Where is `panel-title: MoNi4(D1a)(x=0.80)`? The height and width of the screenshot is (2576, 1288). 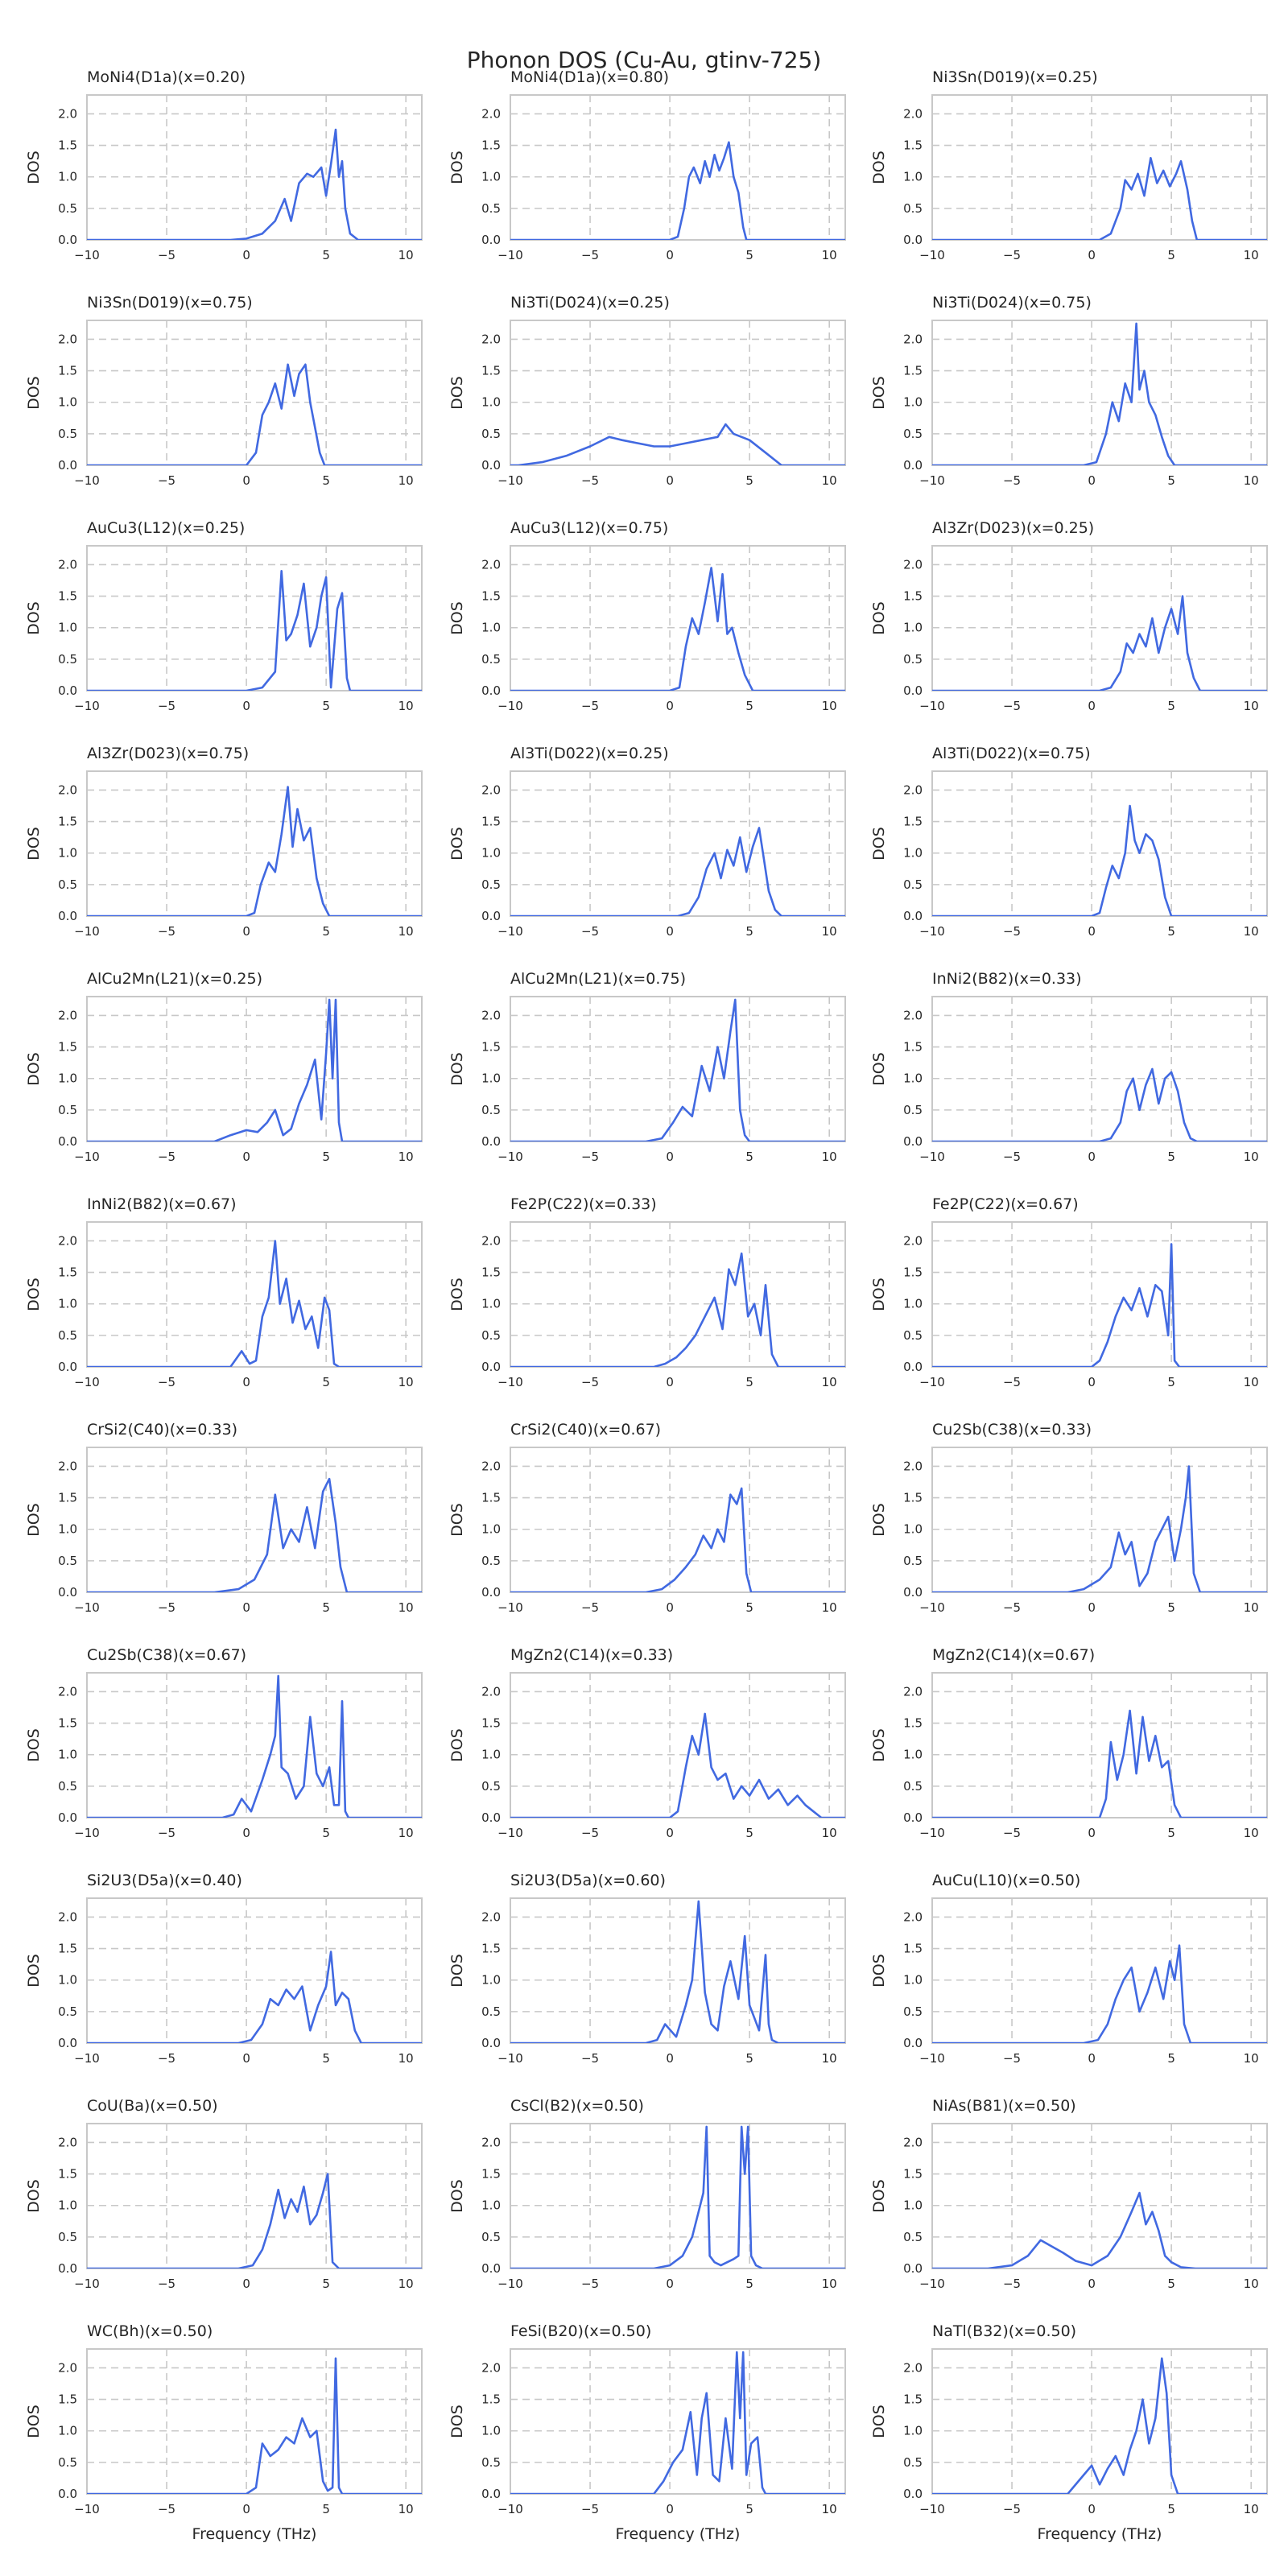 panel-title: MoNi4(D1a)(x=0.80) is located at coordinates (589, 77).